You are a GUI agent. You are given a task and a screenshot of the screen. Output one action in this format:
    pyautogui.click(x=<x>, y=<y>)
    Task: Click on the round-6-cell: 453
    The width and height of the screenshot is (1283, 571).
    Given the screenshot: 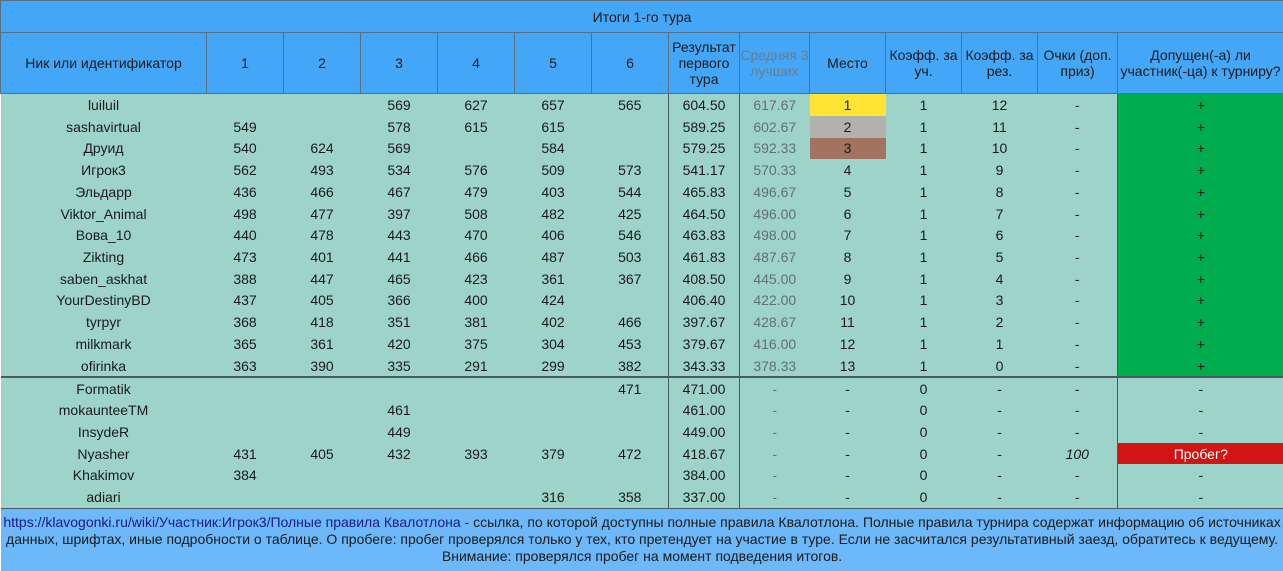 What is the action you would take?
    pyautogui.click(x=630, y=344)
    